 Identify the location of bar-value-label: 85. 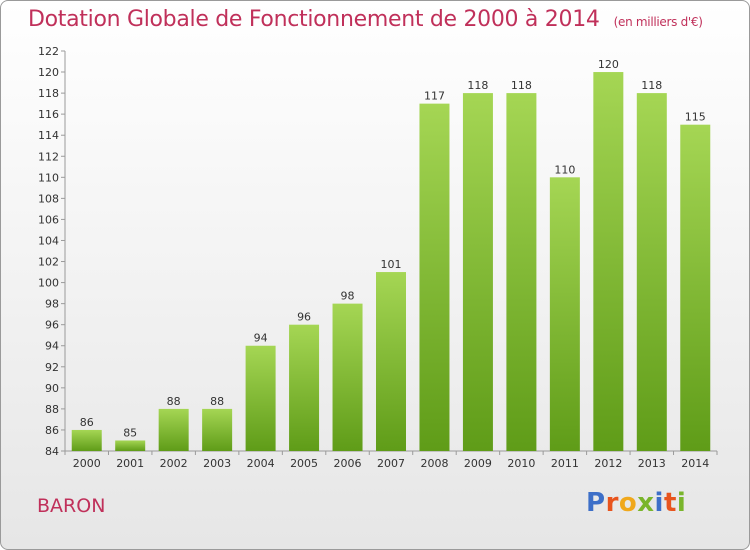
(130, 432).